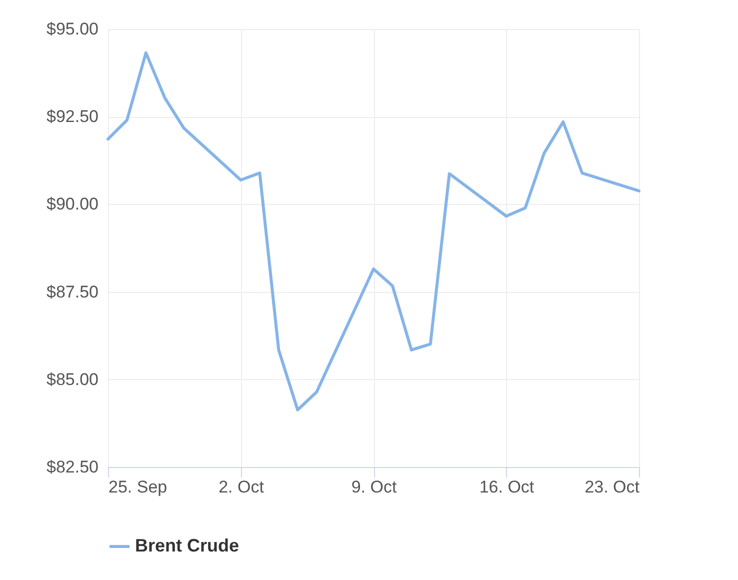 Image resolution: width=738 pixels, height=580 pixels. I want to click on x-tick-label: 9. Oct, so click(374, 487).